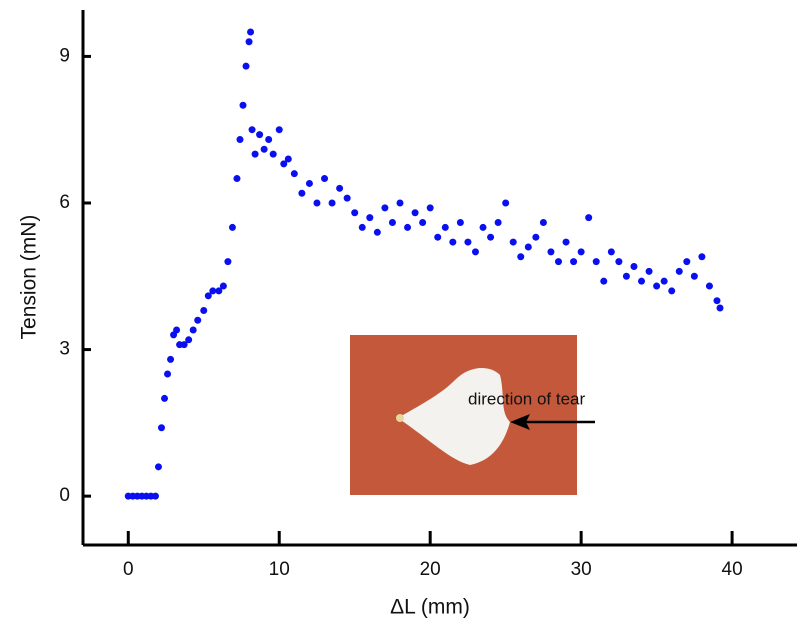  What do you see at coordinates (527, 398) in the screenshot?
I see `annotation: direction of tear` at bounding box center [527, 398].